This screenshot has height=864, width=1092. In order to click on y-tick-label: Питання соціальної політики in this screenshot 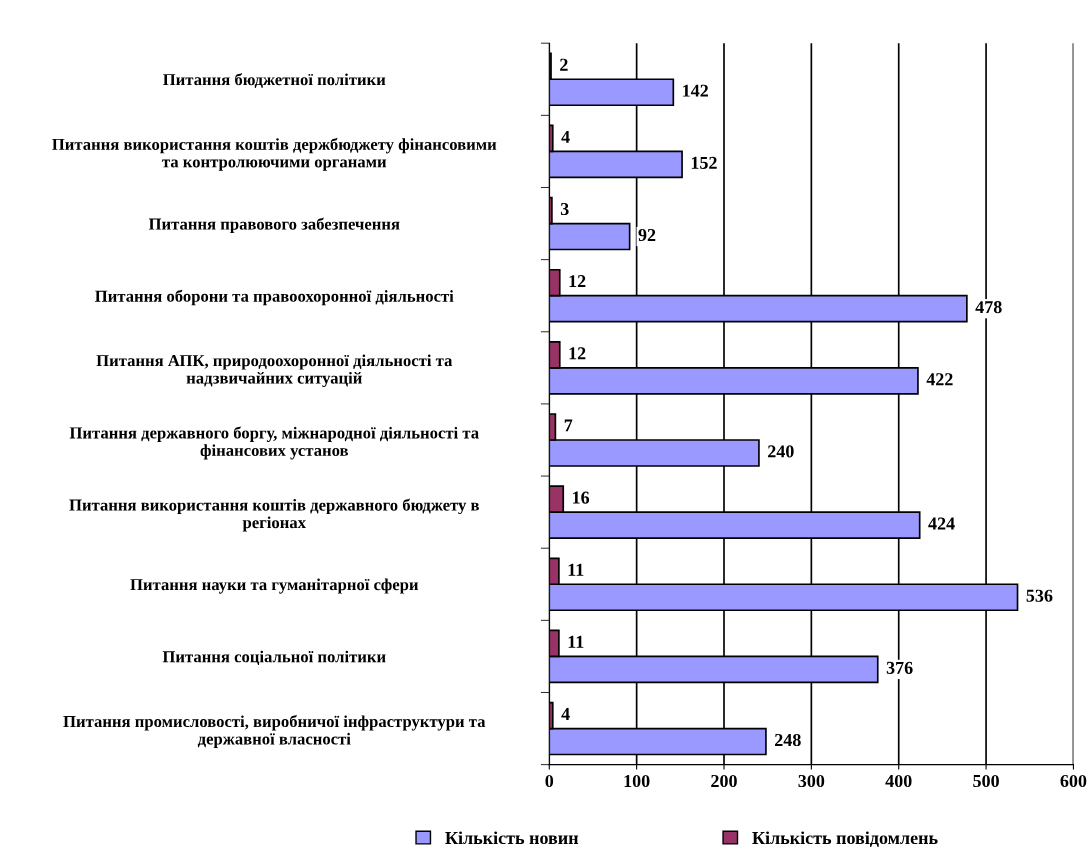, I will do `click(274, 658)`.